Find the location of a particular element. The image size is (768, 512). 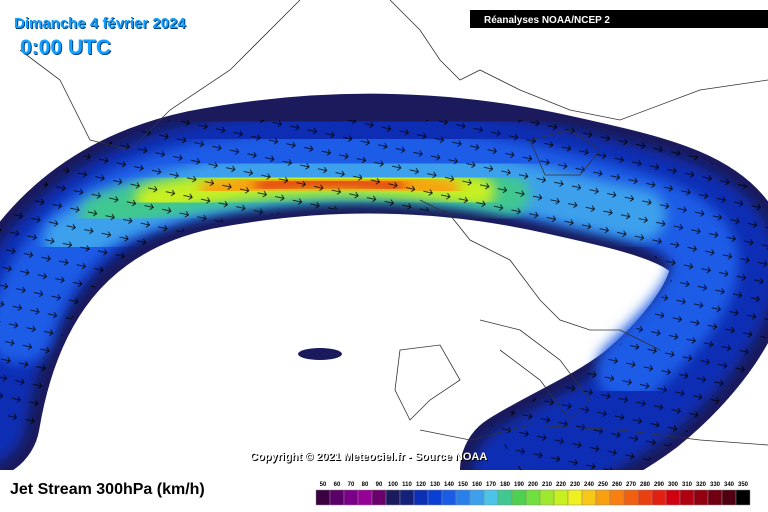

scale-label: 70 is located at coordinates (351, 485).